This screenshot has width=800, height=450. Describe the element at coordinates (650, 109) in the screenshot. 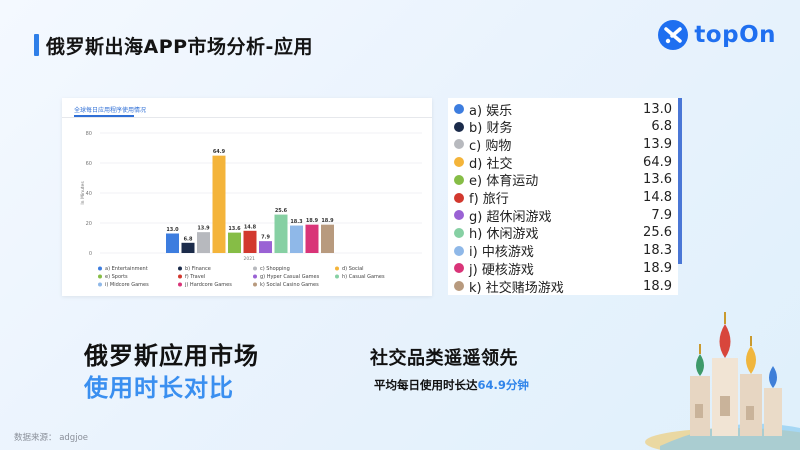

I see `legend-row-value: 13.0` at that location.